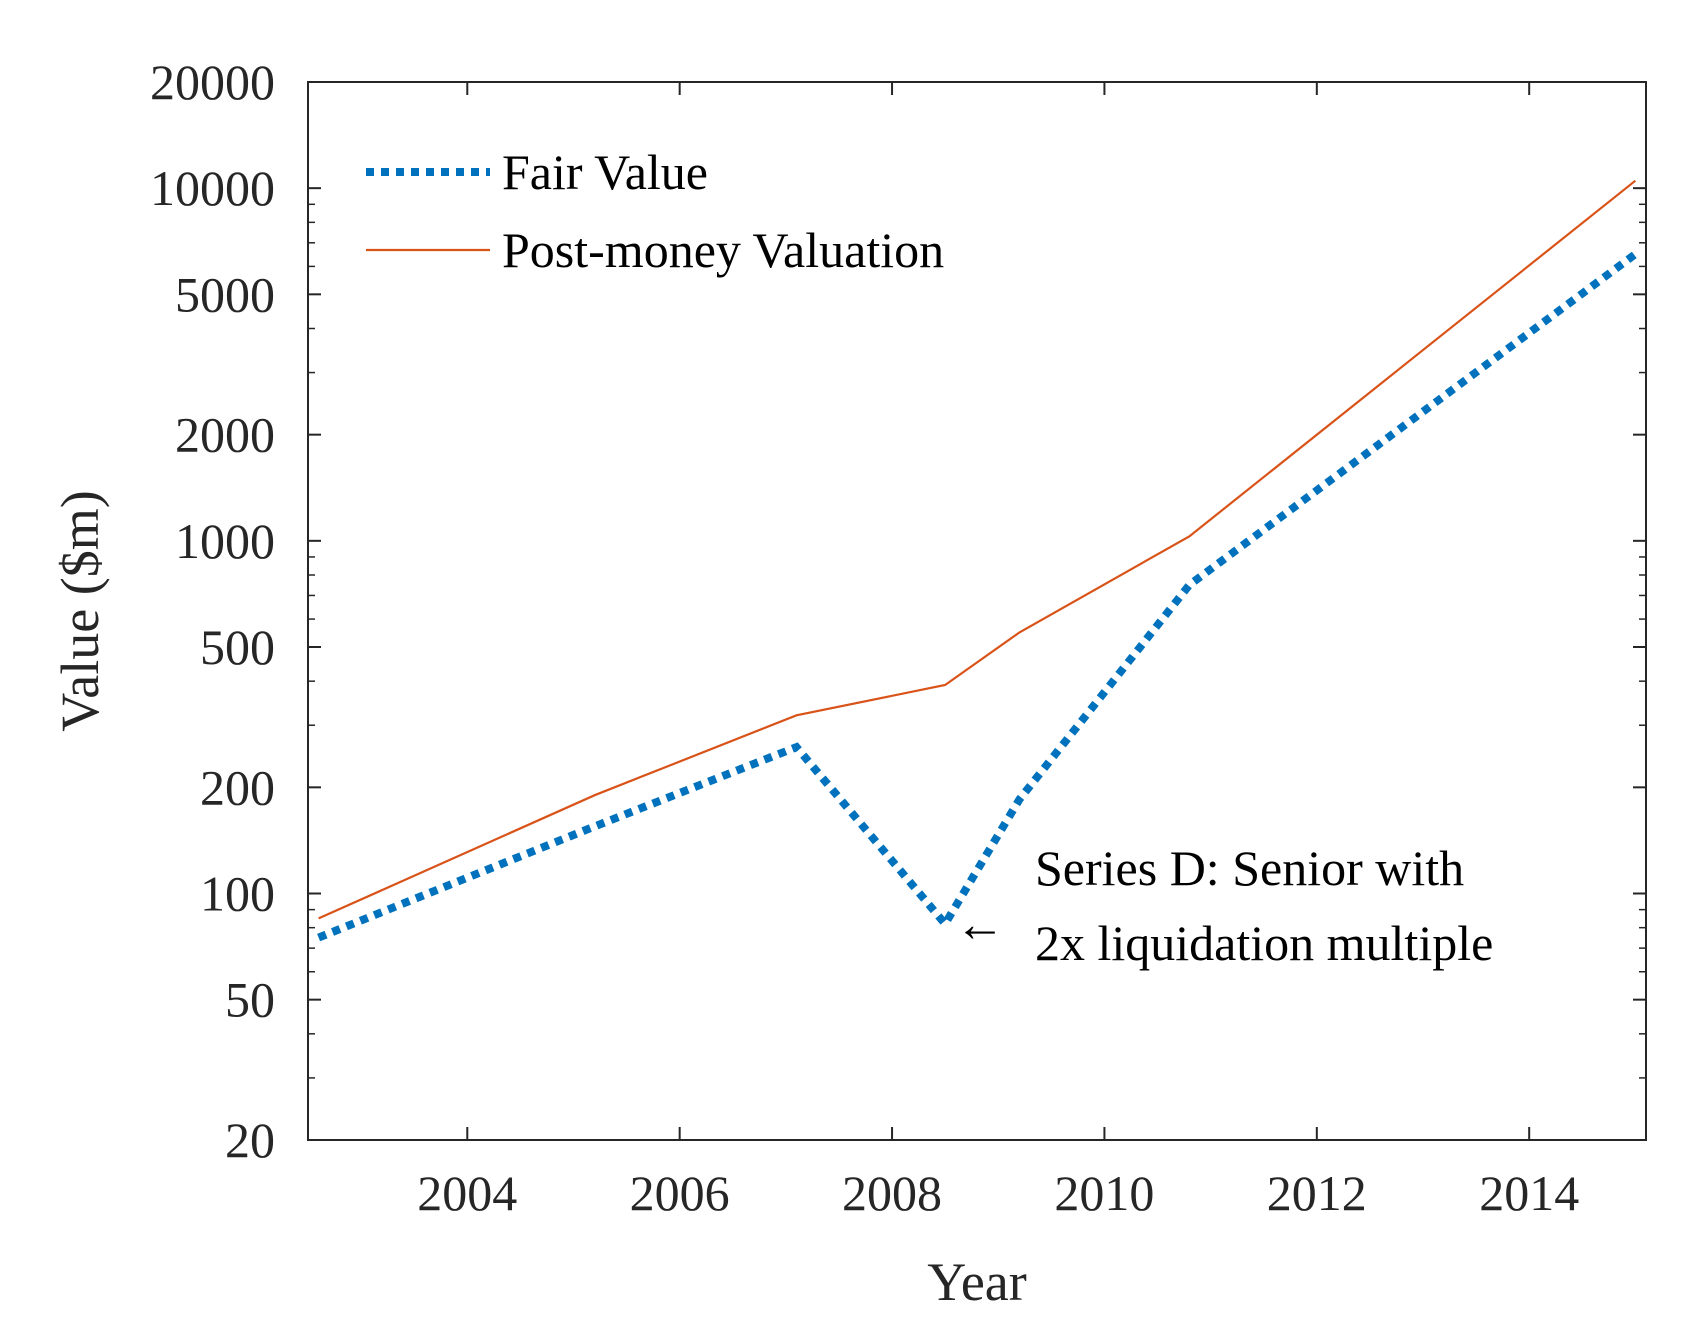 This screenshot has width=1705, height=1341. I want to click on x-tick-label-2014: 2014, so click(1529, 1193).